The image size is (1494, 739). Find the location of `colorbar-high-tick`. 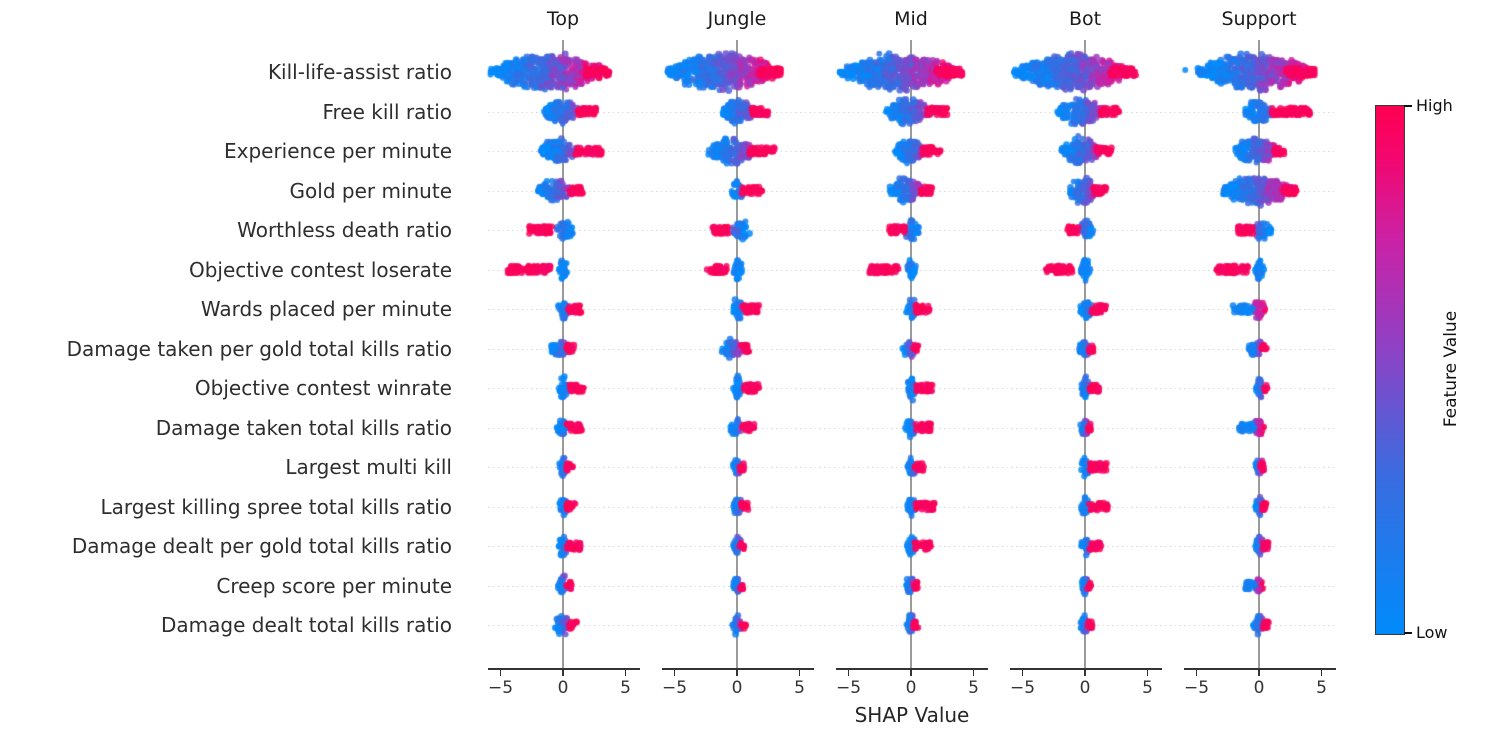

colorbar-high-tick is located at coordinates (1408, 106).